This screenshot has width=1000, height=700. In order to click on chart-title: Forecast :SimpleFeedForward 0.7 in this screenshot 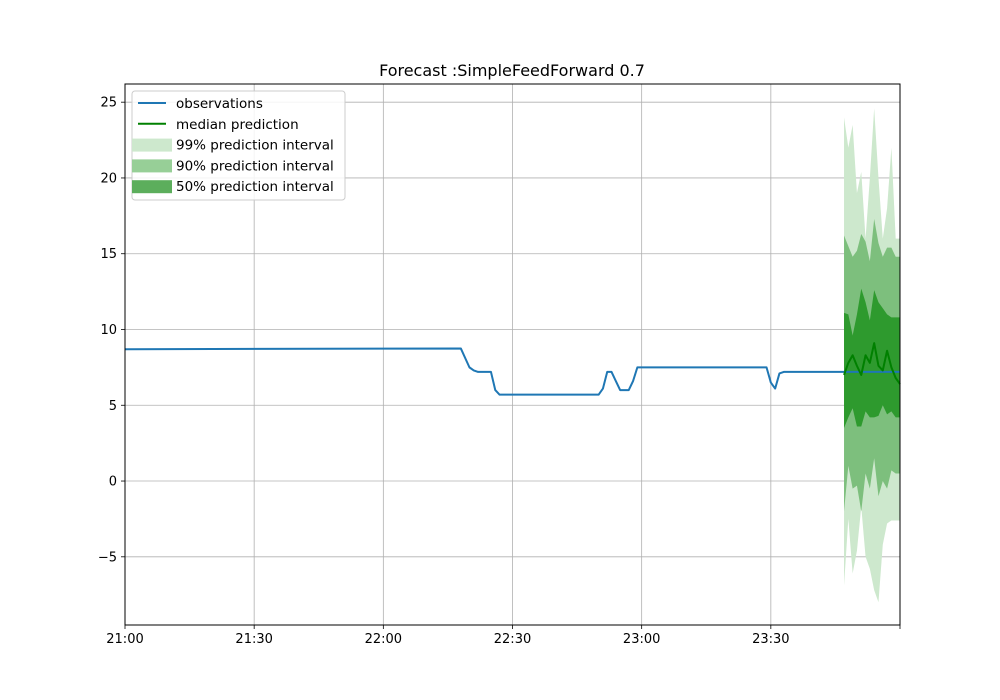, I will do `click(512, 70)`.